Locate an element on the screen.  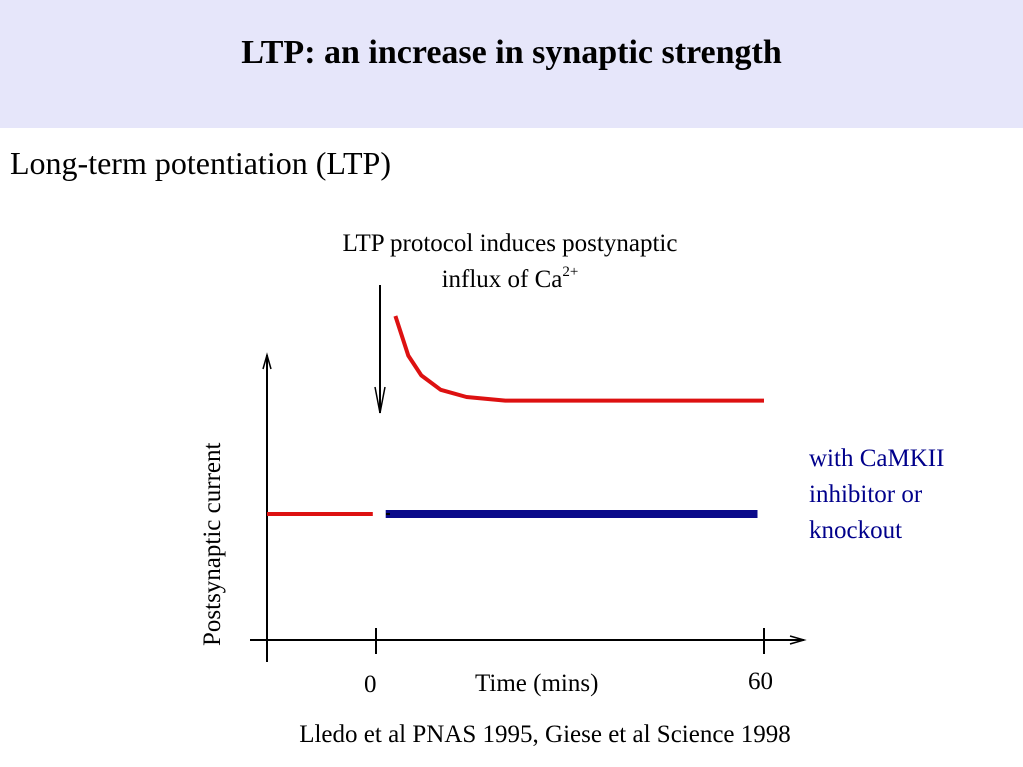
inhibitor-note-line-1: with CaMKII is located at coordinates (877, 458).